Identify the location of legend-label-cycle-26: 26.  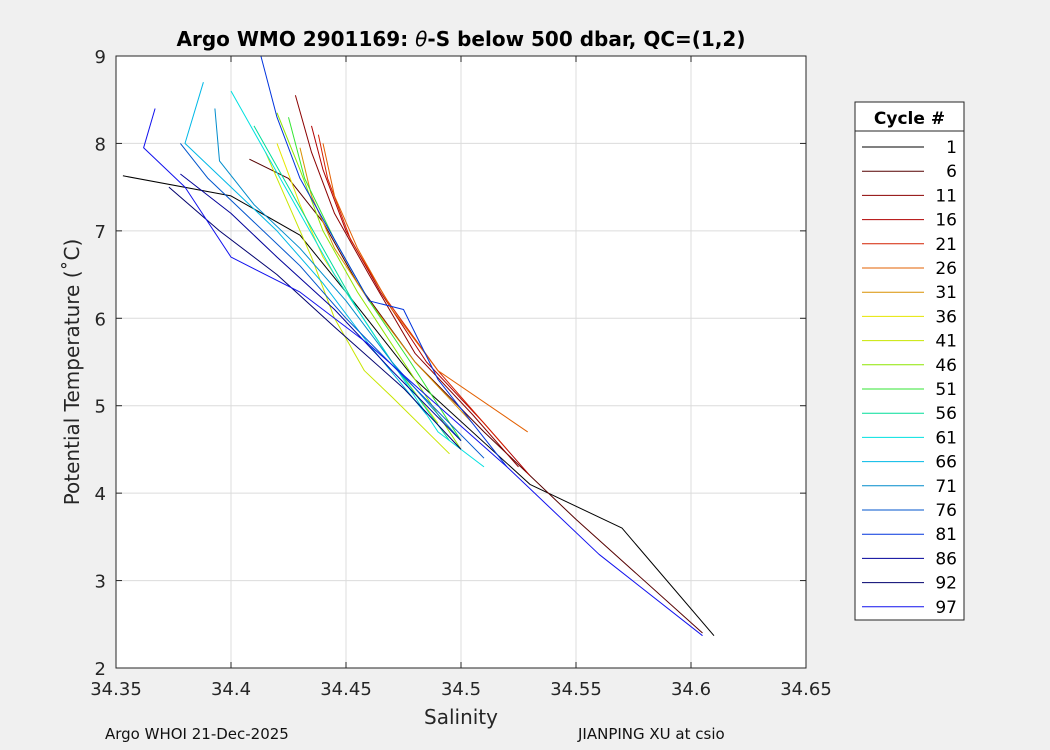
(946, 269).